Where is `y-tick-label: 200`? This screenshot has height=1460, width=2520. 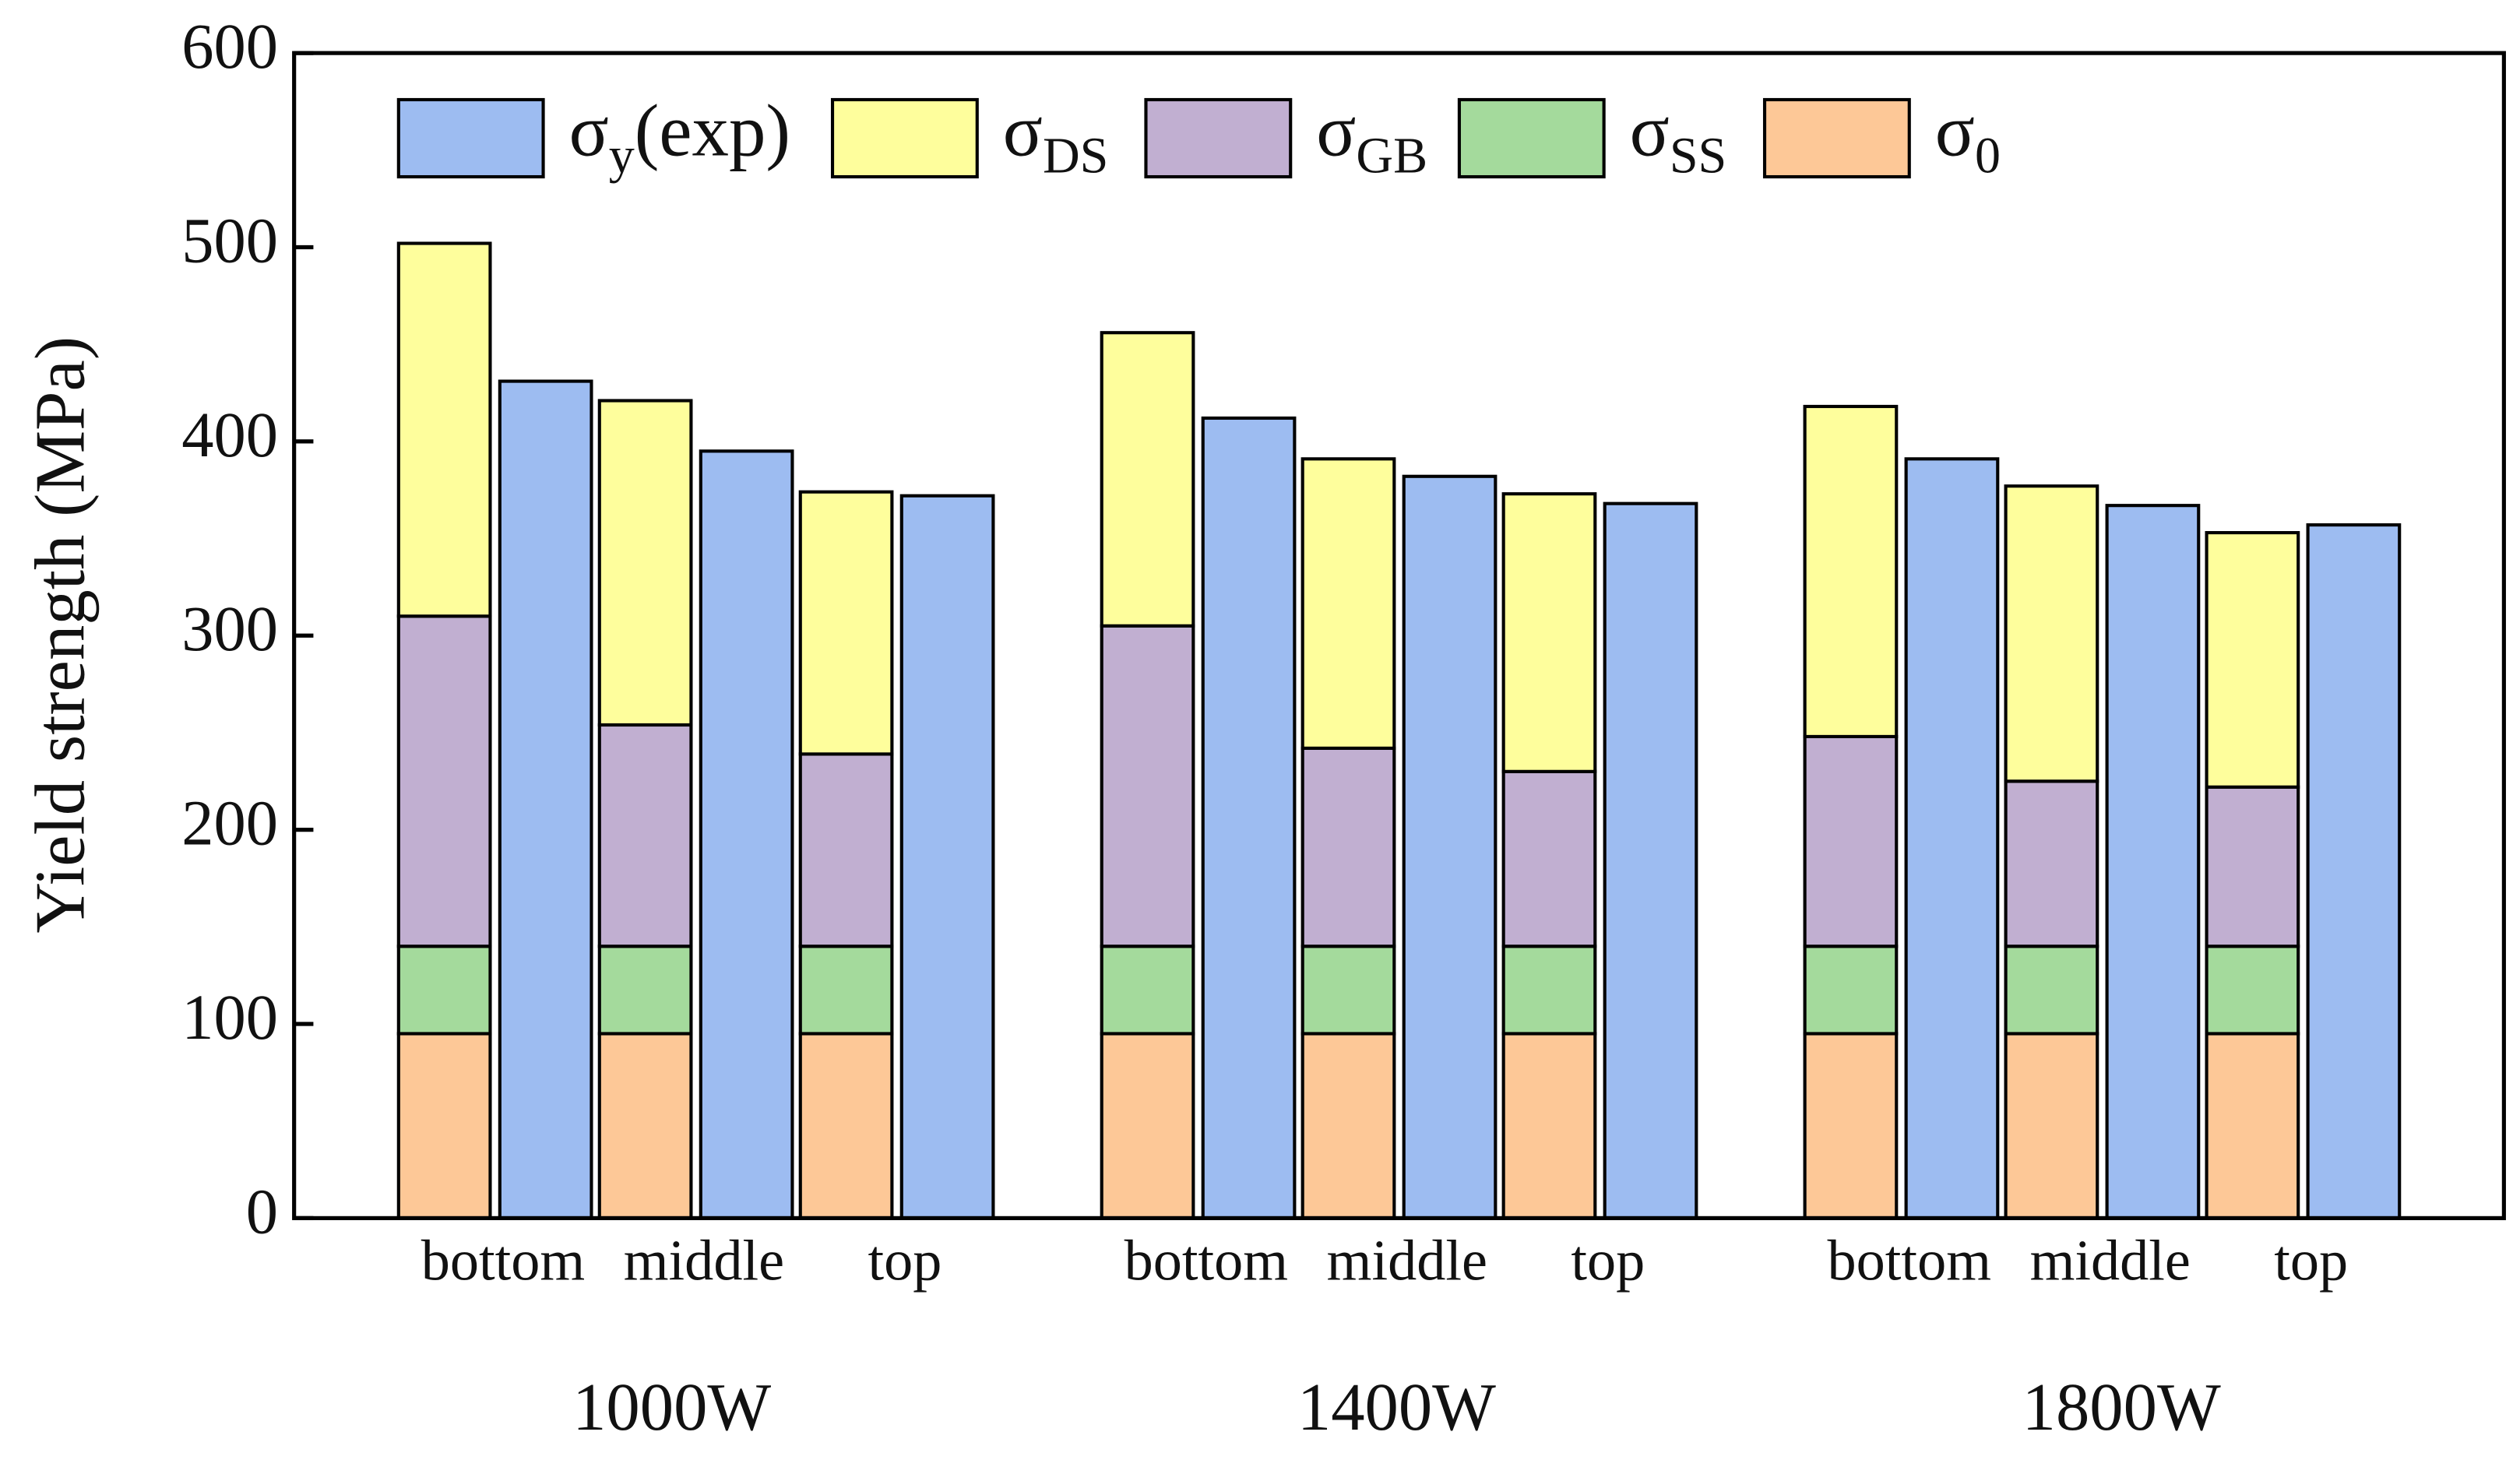 y-tick-label: 200 is located at coordinates (229, 823).